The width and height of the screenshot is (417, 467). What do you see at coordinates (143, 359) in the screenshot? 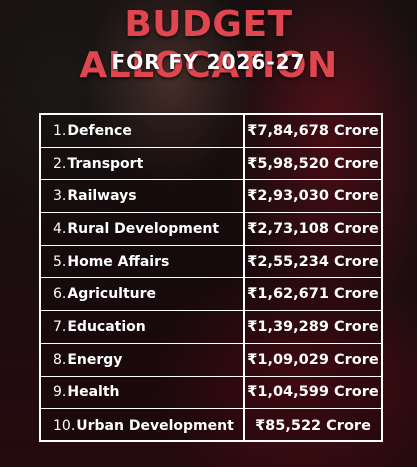
I see `sector-cell: 8. Energy` at bounding box center [143, 359].